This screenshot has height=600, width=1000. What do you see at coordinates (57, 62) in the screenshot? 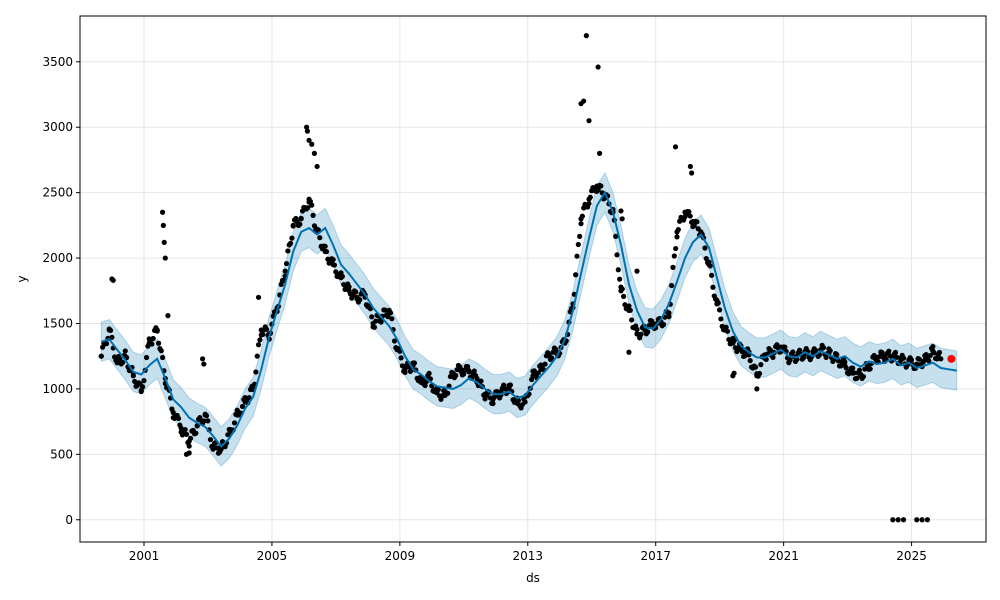
I see `y-tick-label: 3500` at bounding box center [57, 62].